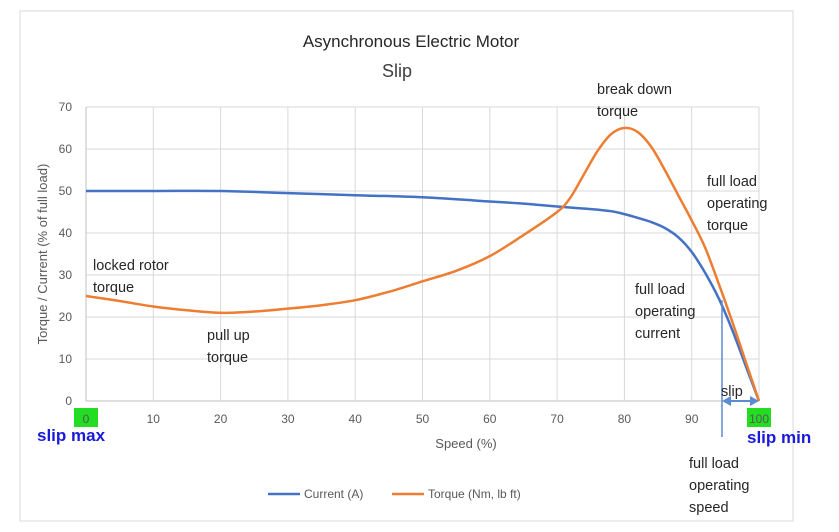 The width and height of the screenshot is (839, 532). I want to click on annotation-break-down-line1: break down, so click(634, 90).